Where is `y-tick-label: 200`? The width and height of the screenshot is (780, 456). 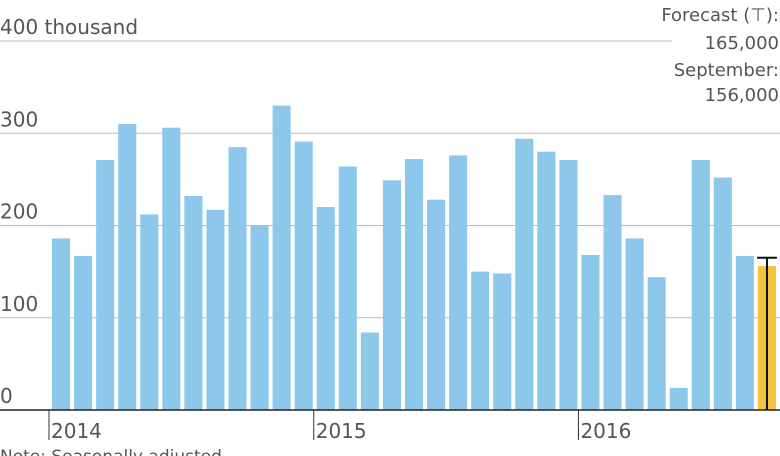 y-tick-label: 200 is located at coordinates (19, 212).